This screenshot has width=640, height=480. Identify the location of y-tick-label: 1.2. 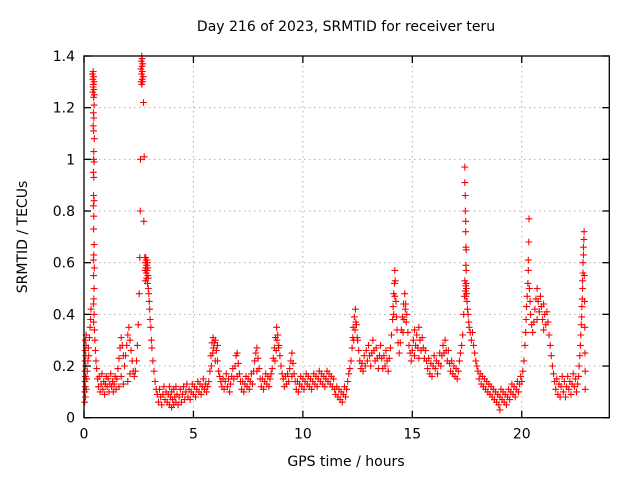
(64, 109).